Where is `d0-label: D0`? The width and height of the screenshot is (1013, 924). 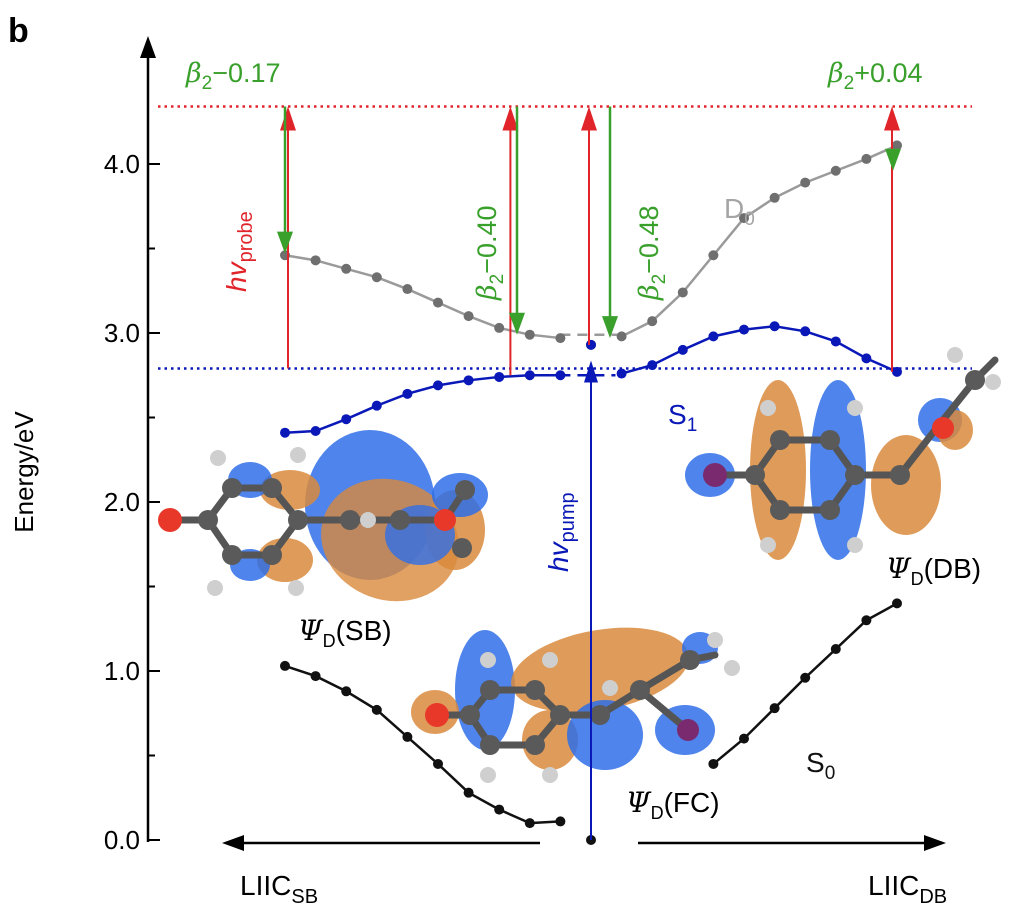
d0-label: D0 is located at coordinates (739, 211).